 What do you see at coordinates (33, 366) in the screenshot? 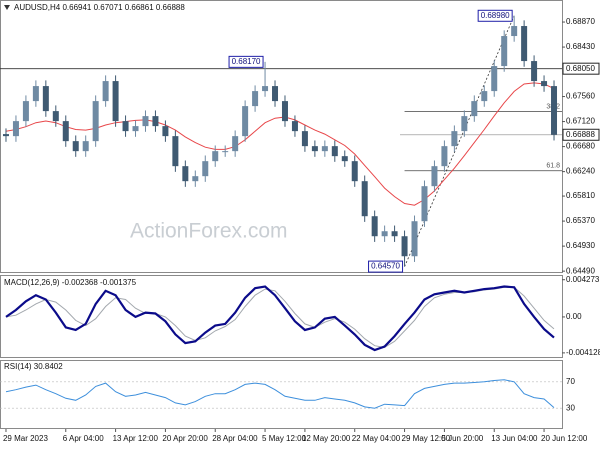
I see `rsi-title: RSI(14) 30.8402` at bounding box center [33, 366].